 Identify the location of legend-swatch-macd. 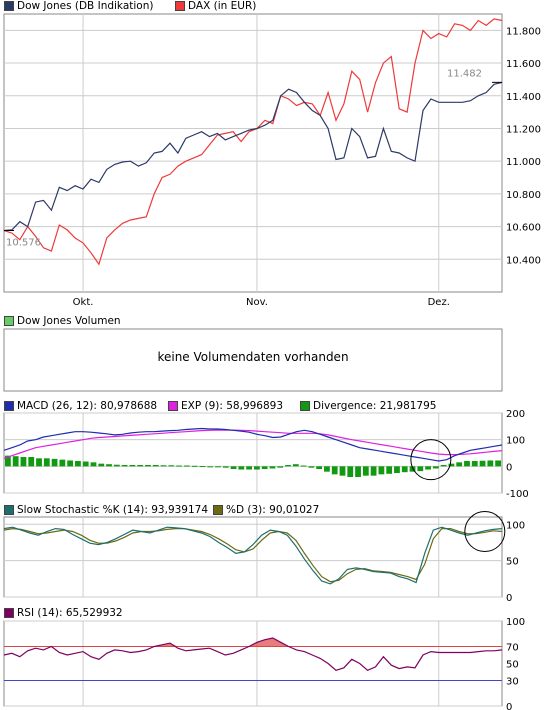
(9, 406).